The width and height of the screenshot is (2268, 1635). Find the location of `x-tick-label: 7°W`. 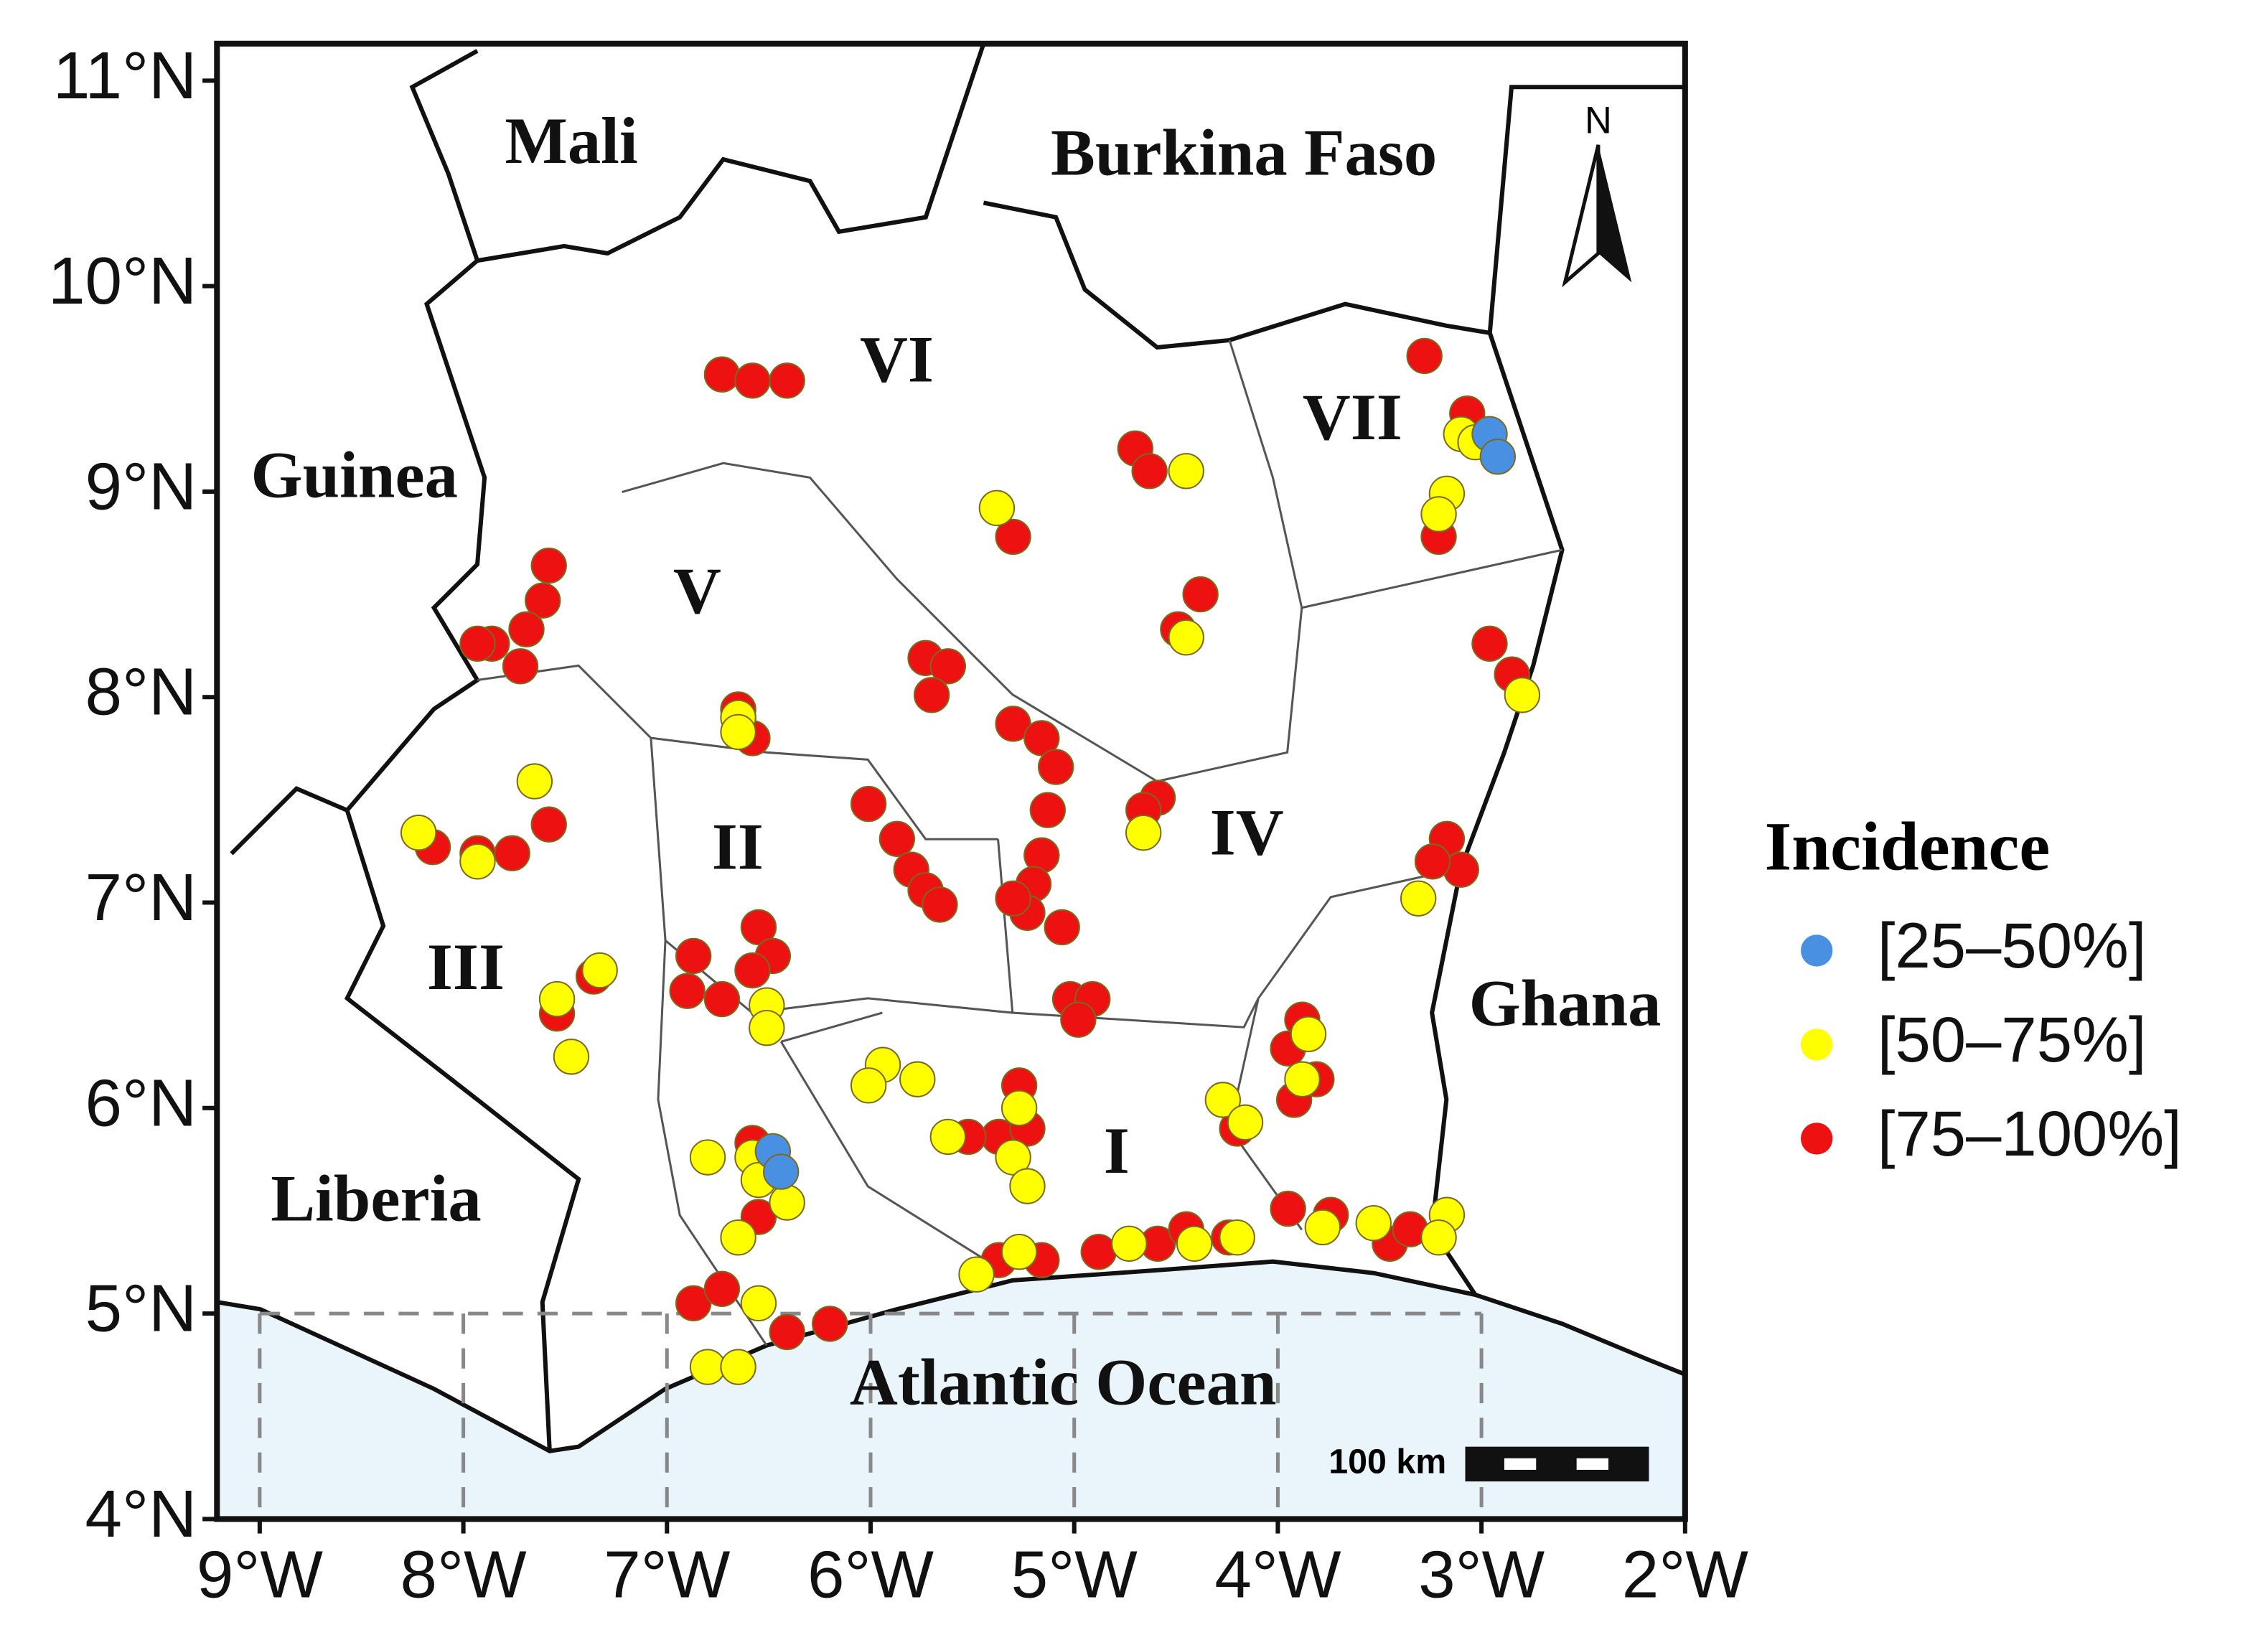

x-tick-label: 7°W is located at coordinates (668, 1574).